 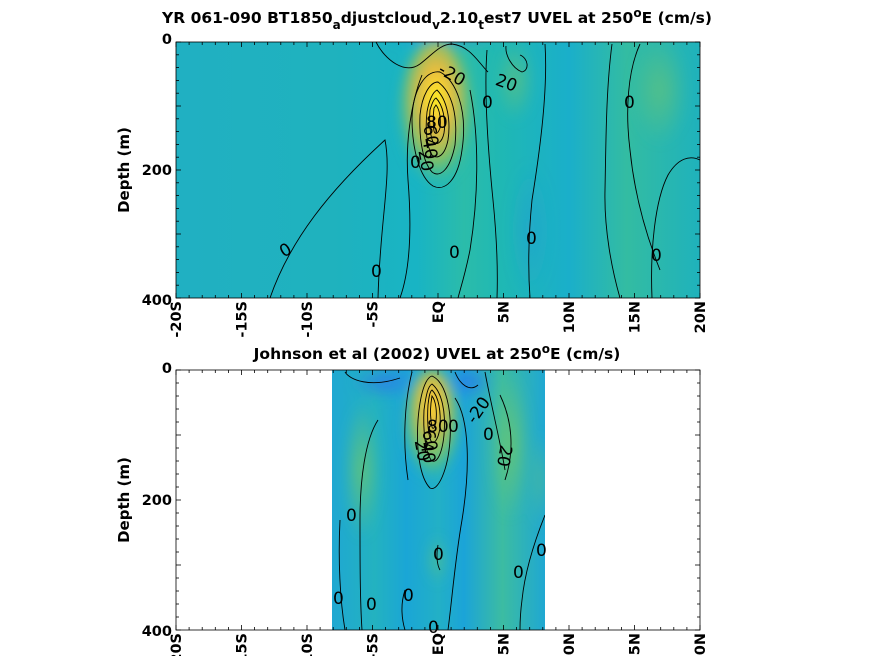 I want to click on p1-ytick-400: 400, so click(x=157, y=301).